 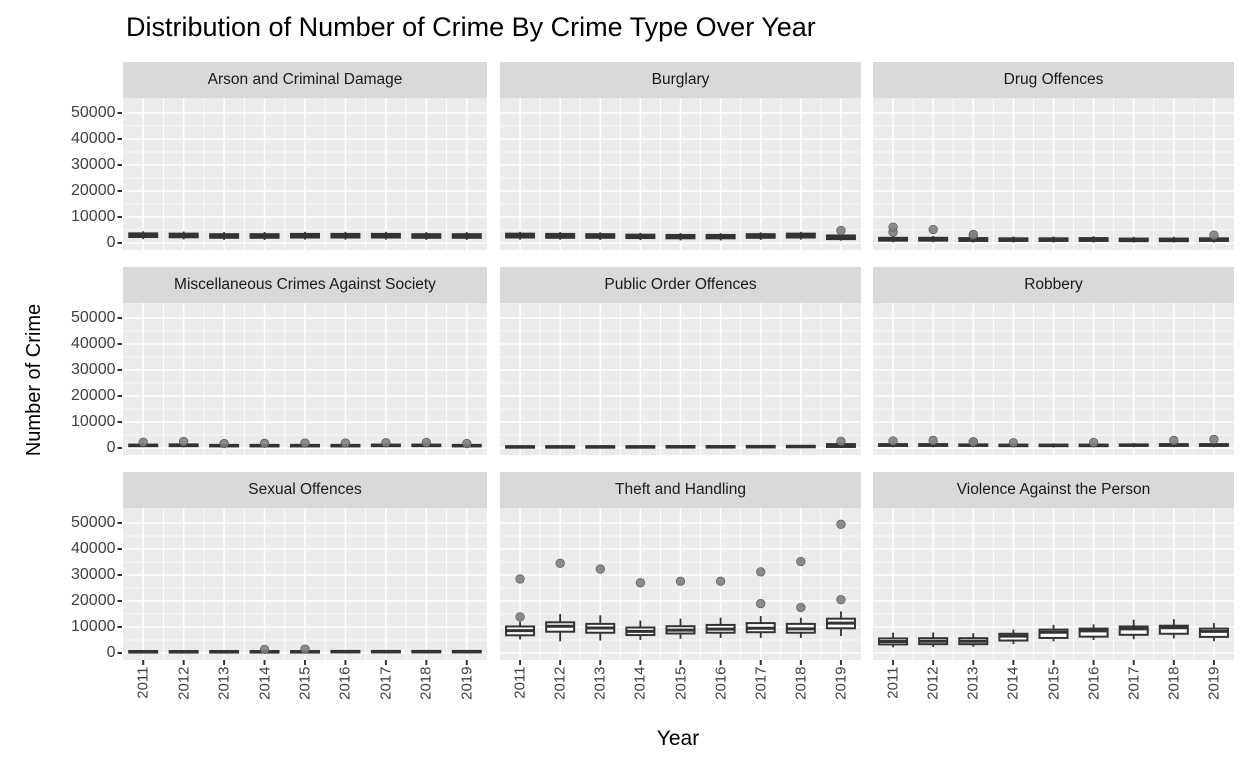 I want to click on facet-strip-label: Burglary, so click(x=680, y=79).